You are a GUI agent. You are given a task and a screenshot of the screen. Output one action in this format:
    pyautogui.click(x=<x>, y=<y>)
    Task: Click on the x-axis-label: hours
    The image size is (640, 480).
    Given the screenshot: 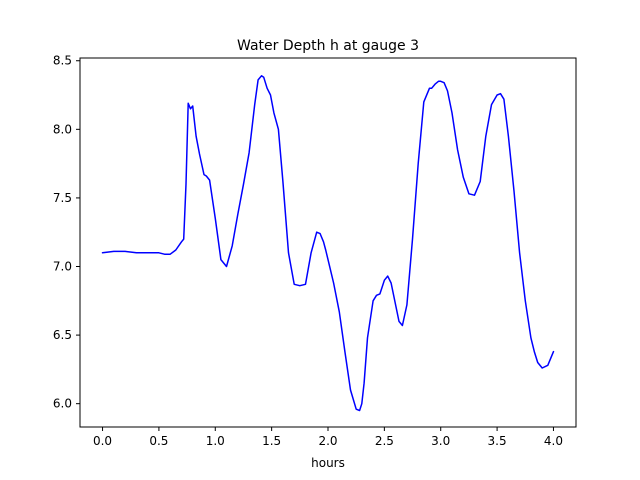 What is the action you would take?
    pyautogui.click(x=328, y=463)
    